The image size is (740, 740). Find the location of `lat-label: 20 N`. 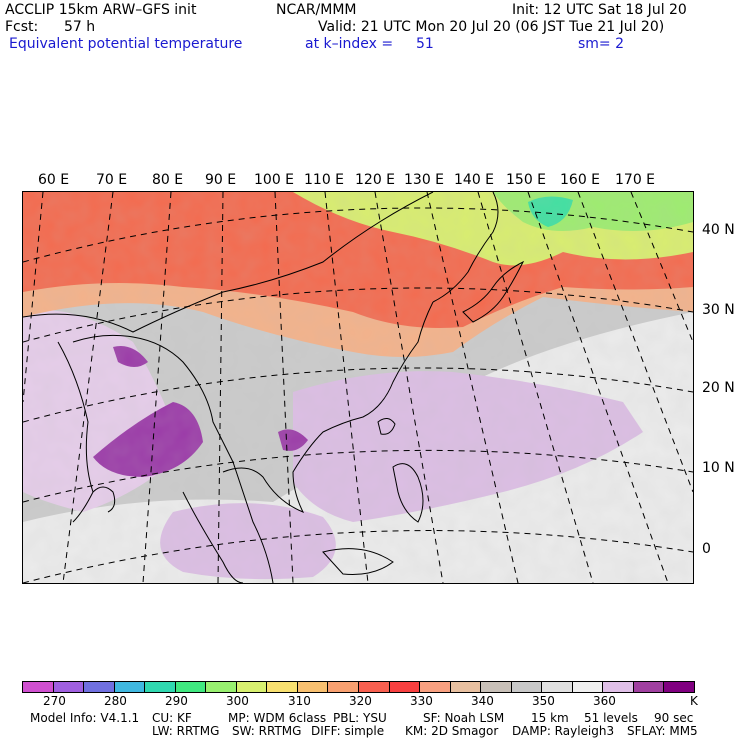

lat-label: 20 N is located at coordinates (718, 388).